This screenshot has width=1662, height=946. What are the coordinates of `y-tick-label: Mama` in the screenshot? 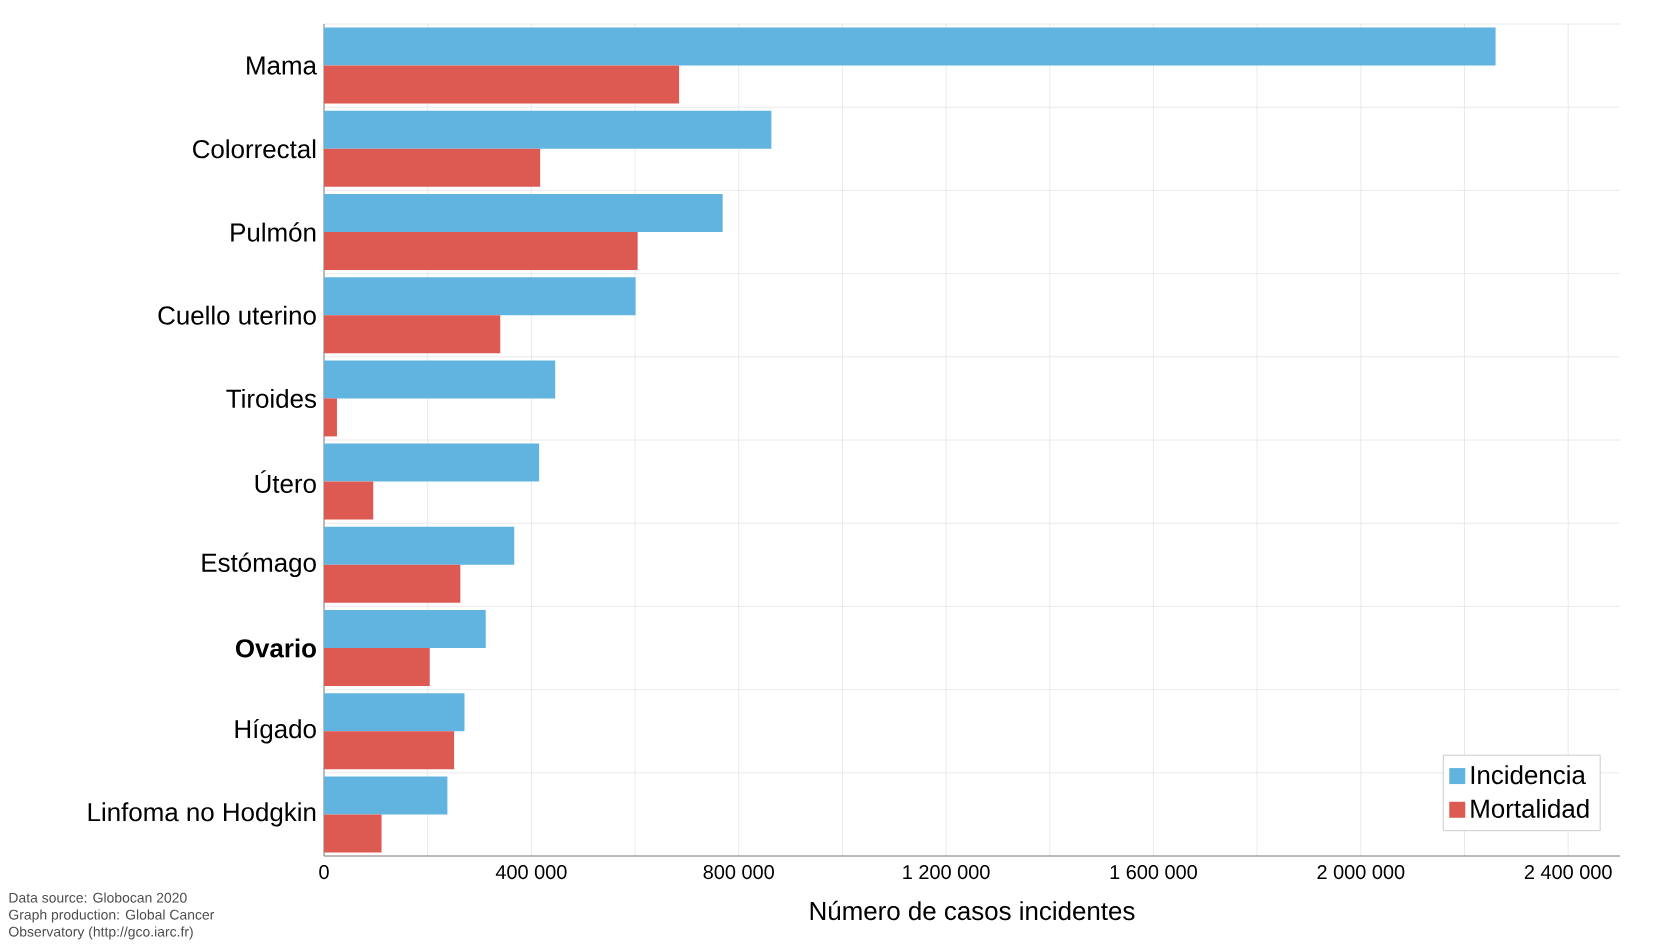 It's located at (282, 65).